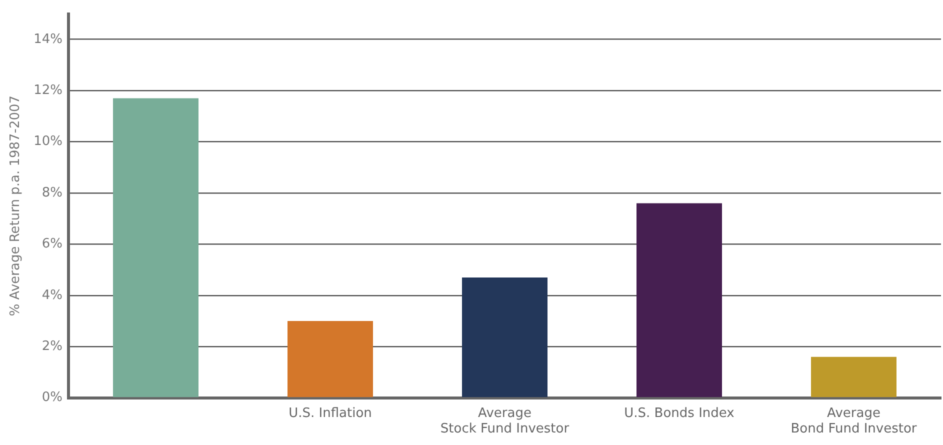 The image size is (943, 445). Describe the element at coordinates (48, 39) in the screenshot. I see `y-tick-label: 14%` at that location.